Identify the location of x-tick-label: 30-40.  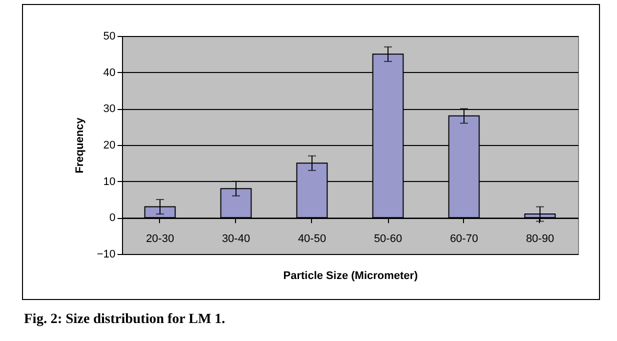
(236, 239).